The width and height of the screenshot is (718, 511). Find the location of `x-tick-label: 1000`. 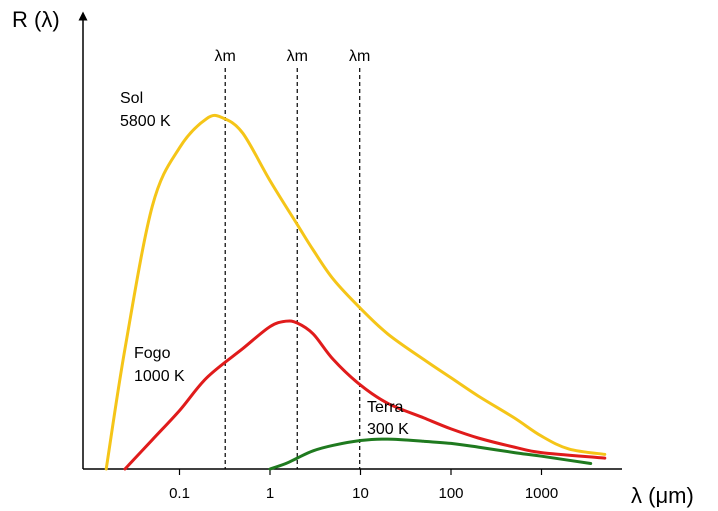

x-tick-label: 1000 is located at coordinates (541, 493).